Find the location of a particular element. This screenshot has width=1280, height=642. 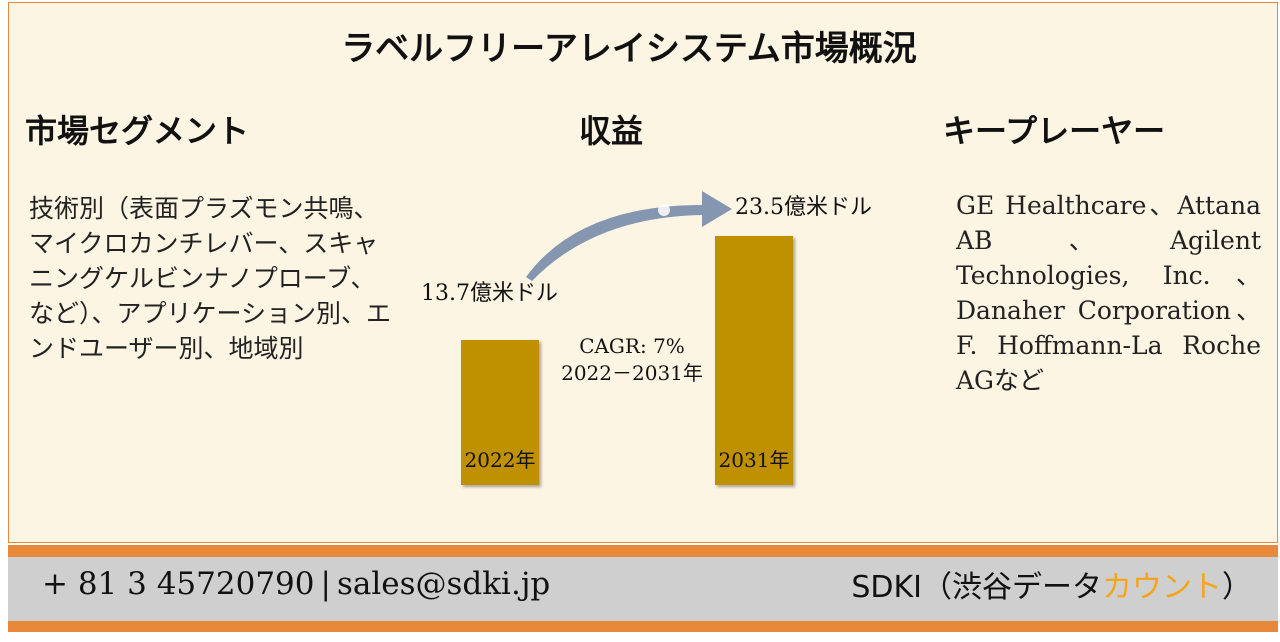

email-link: sales@sdki.jp is located at coordinates (443, 584).